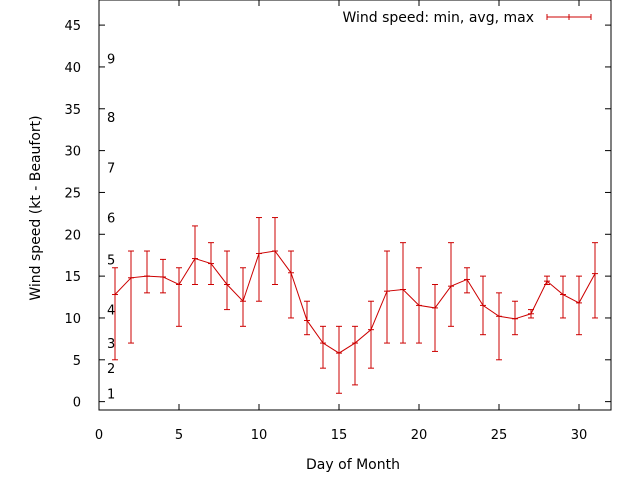 This screenshot has height=480, width=640. I want to click on beaufort-label: 7, so click(111, 168).